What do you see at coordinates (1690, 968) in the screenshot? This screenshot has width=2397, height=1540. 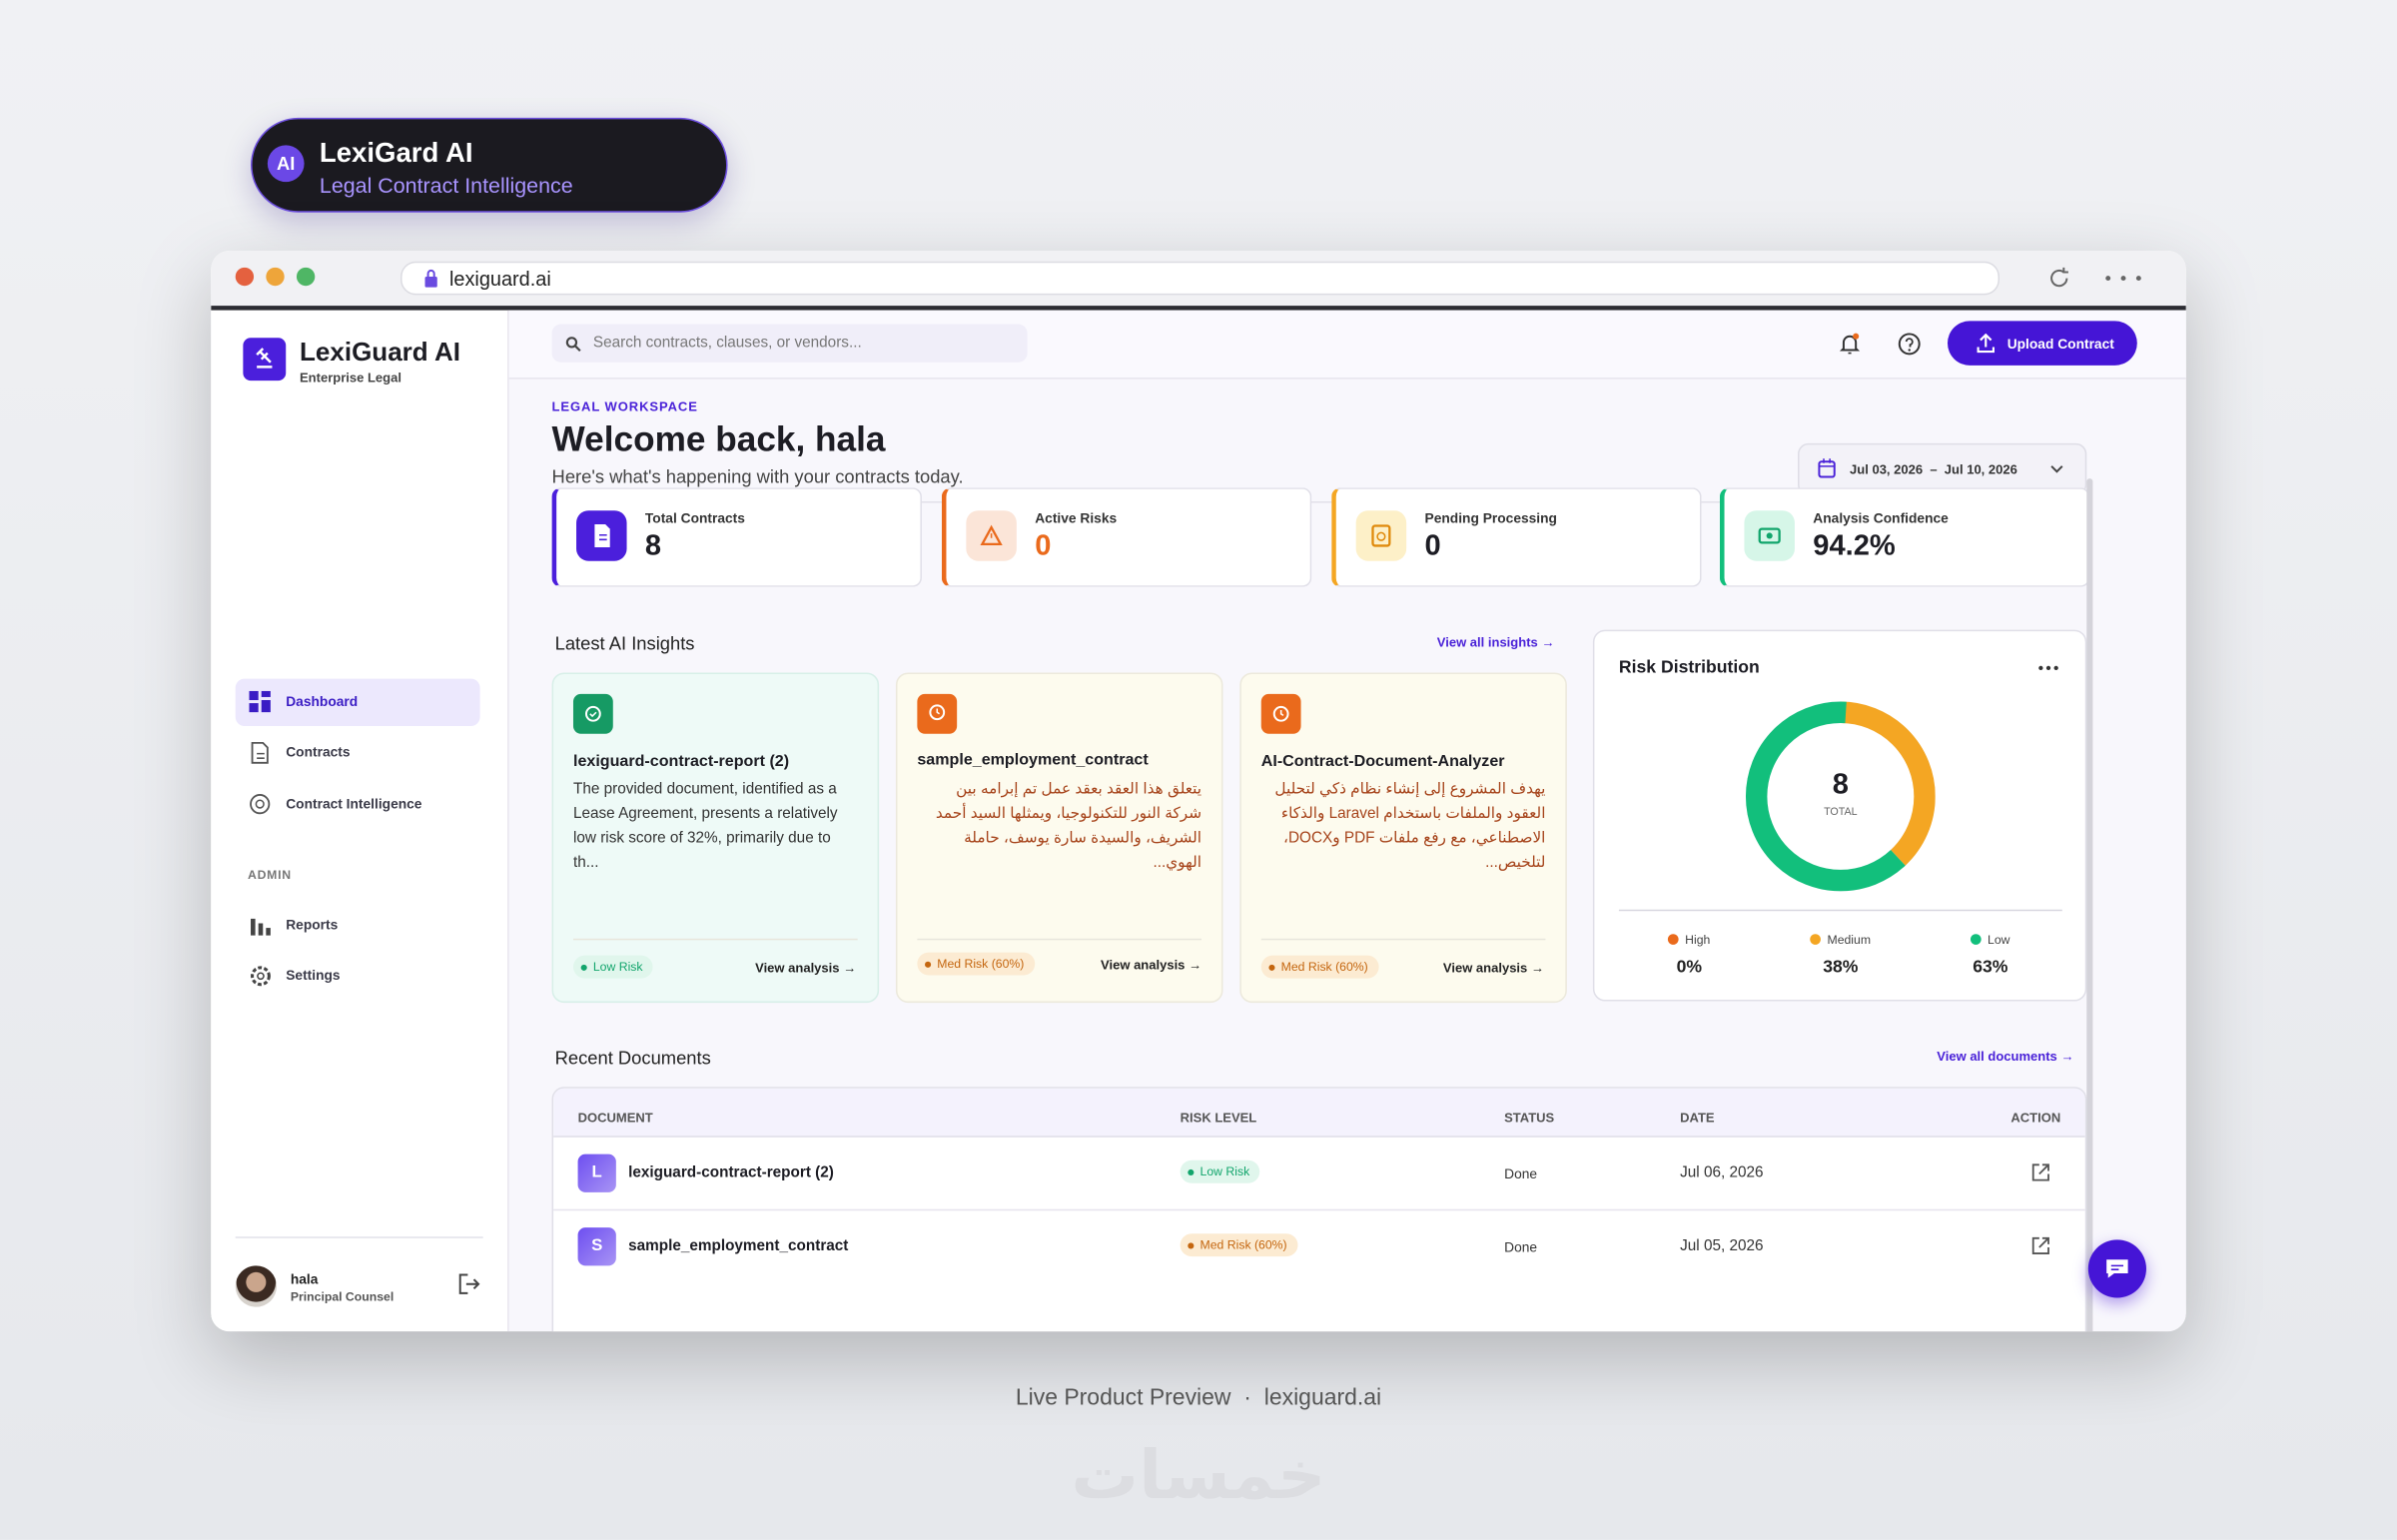 I see `legend-value: 0%` at bounding box center [1690, 968].